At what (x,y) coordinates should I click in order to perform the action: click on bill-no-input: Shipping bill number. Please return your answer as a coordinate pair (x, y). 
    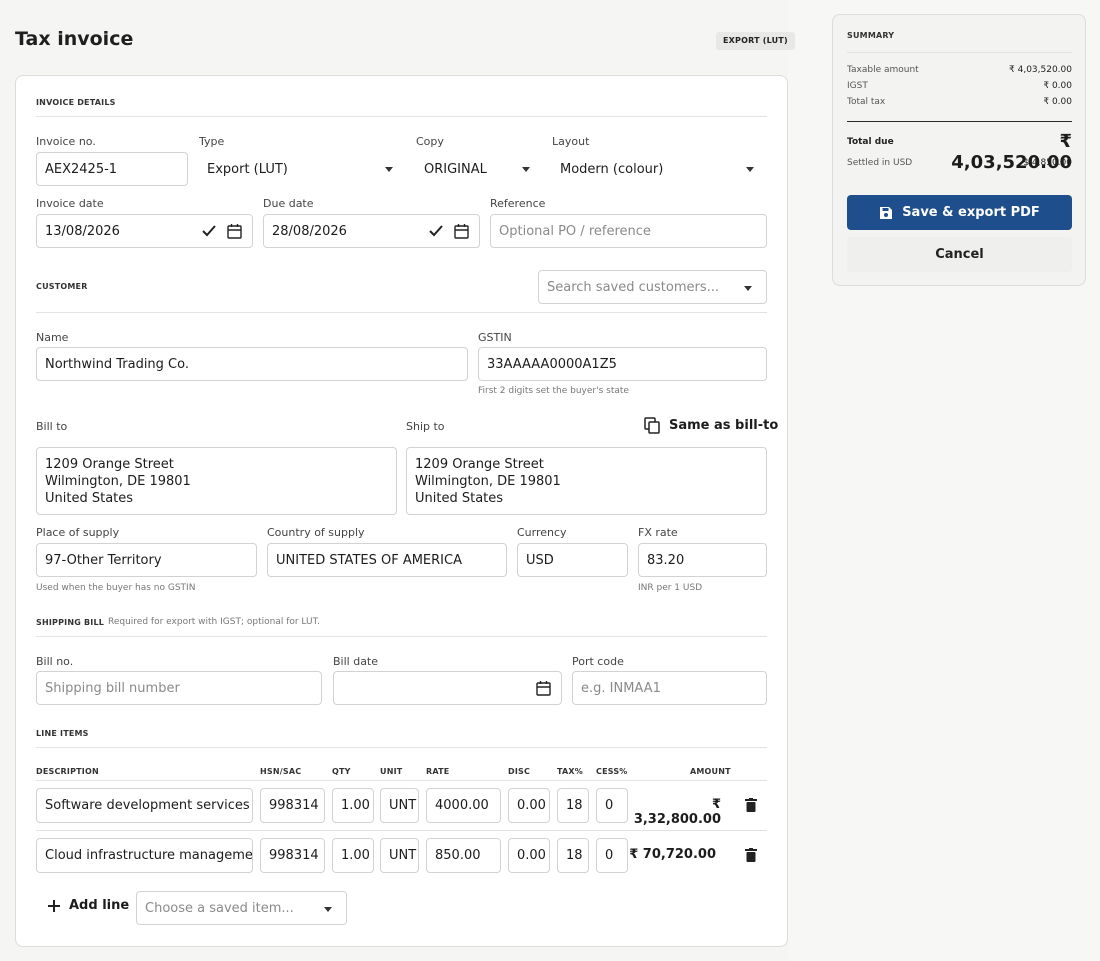
    Looking at the image, I should click on (179, 688).